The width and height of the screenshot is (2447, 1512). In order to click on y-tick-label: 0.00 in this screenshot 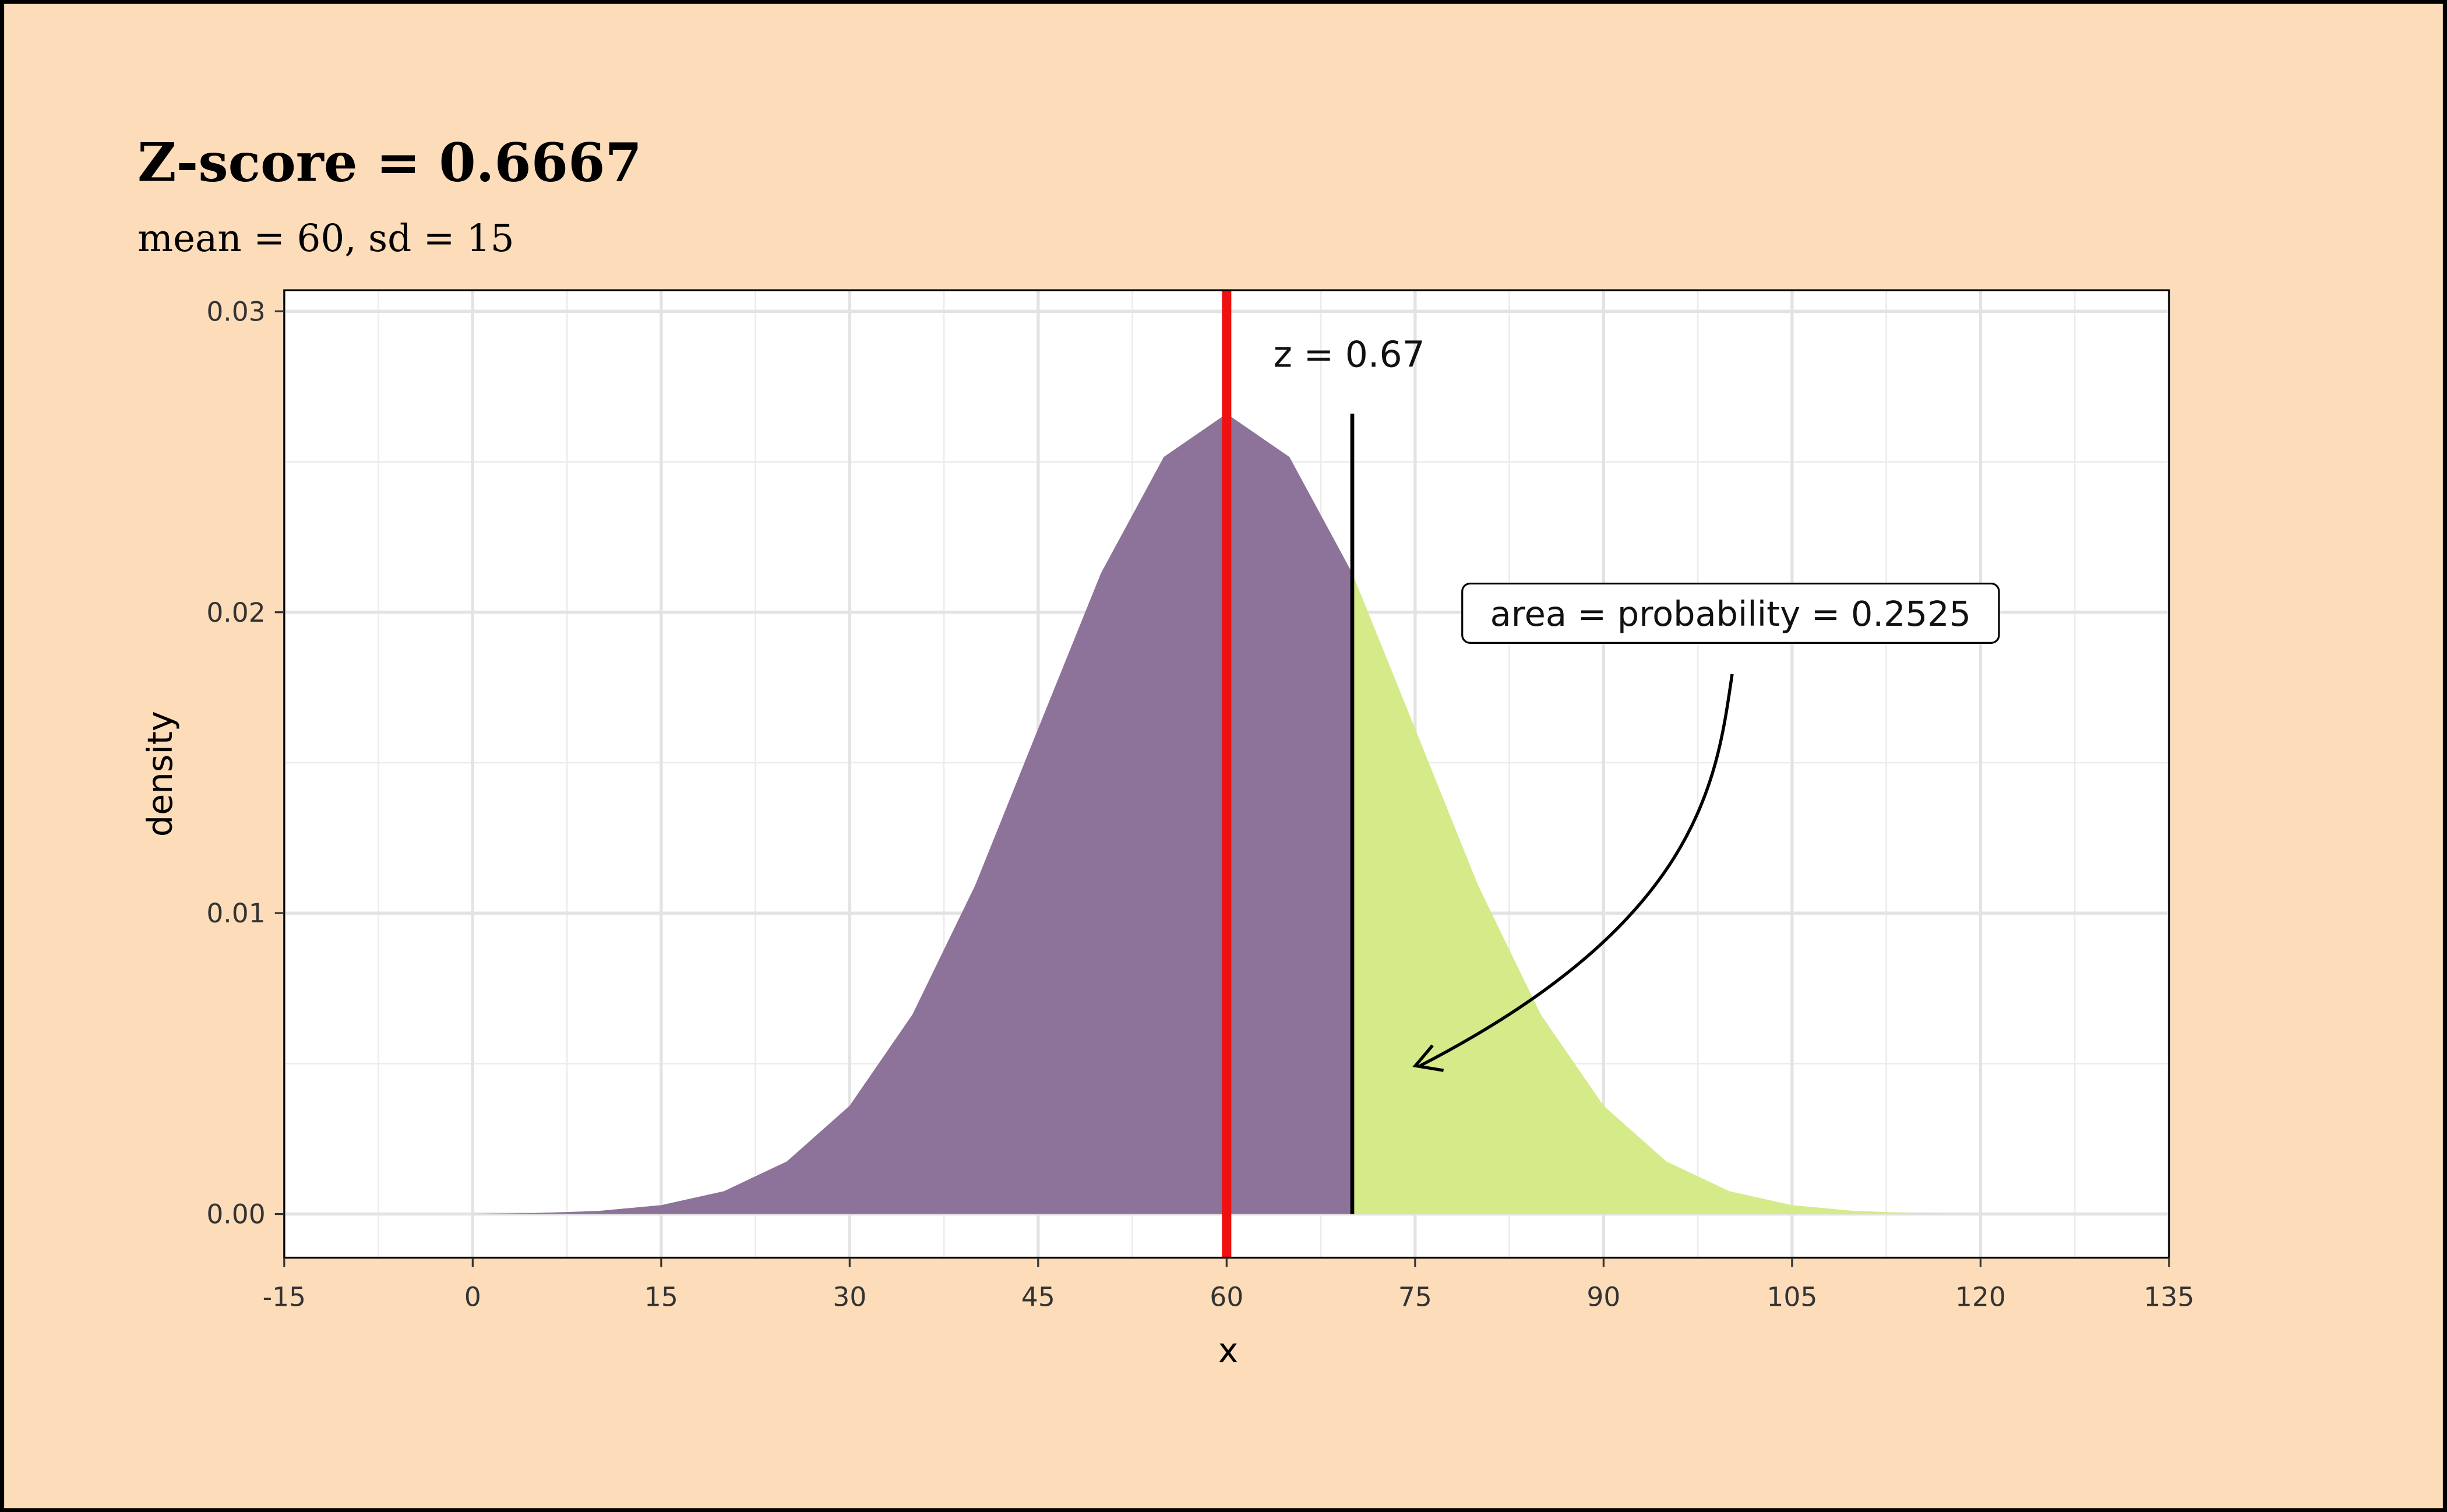, I will do `click(235, 1214)`.